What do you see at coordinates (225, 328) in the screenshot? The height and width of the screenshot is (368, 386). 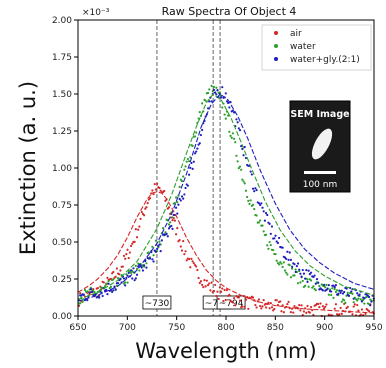 I see `x-tick-label: 800` at bounding box center [225, 328].